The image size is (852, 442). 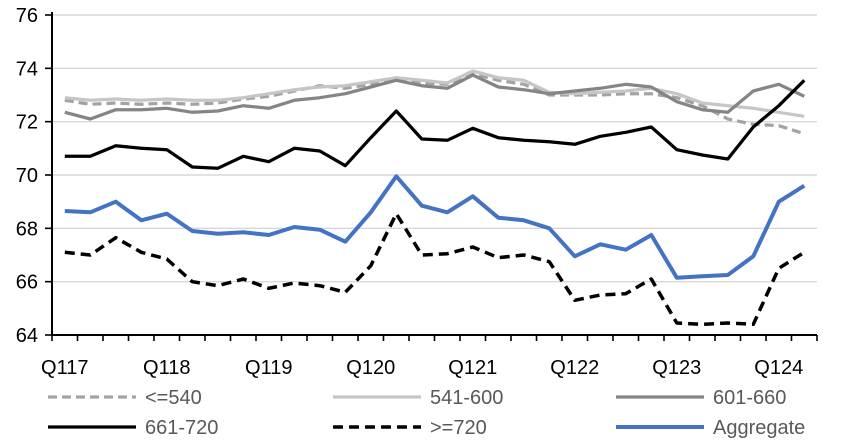 I want to click on legend-item-s541-600: 541-600, so click(x=418, y=398).